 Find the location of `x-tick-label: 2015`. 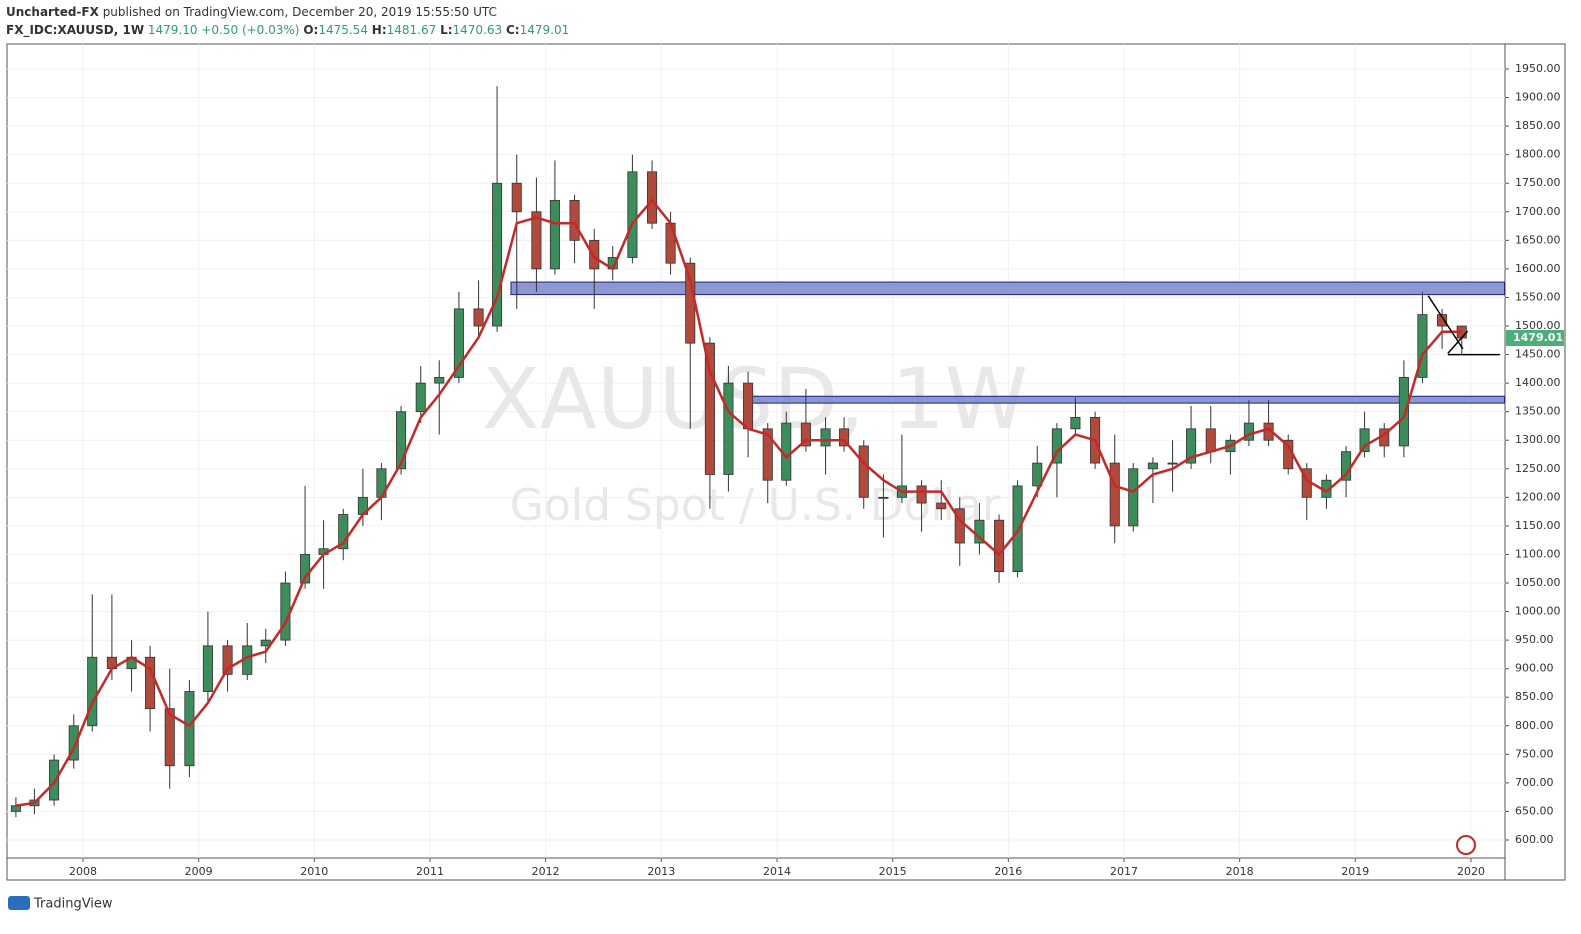

x-tick-label: 2015 is located at coordinates (893, 871).